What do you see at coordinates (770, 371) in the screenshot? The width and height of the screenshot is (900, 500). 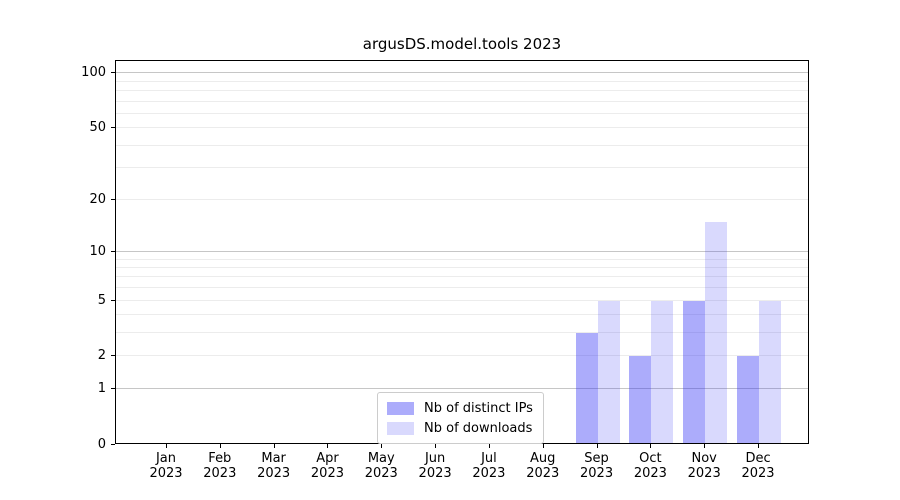 I see `bar-downloads-dec` at bounding box center [770, 371].